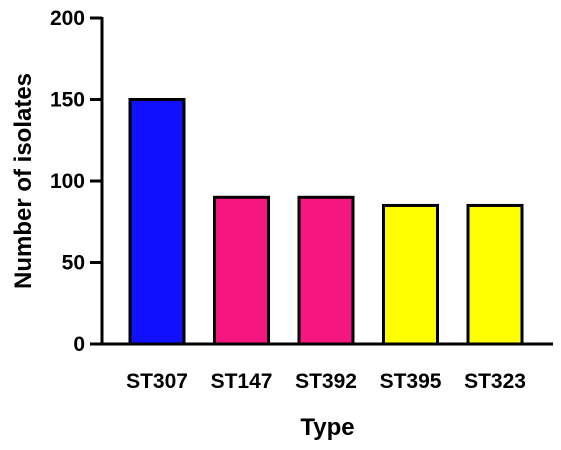 This screenshot has height=450, width=561. What do you see at coordinates (67, 100) in the screenshot?
I see `y-tick-label: 150` at bounding box center [67, 100].